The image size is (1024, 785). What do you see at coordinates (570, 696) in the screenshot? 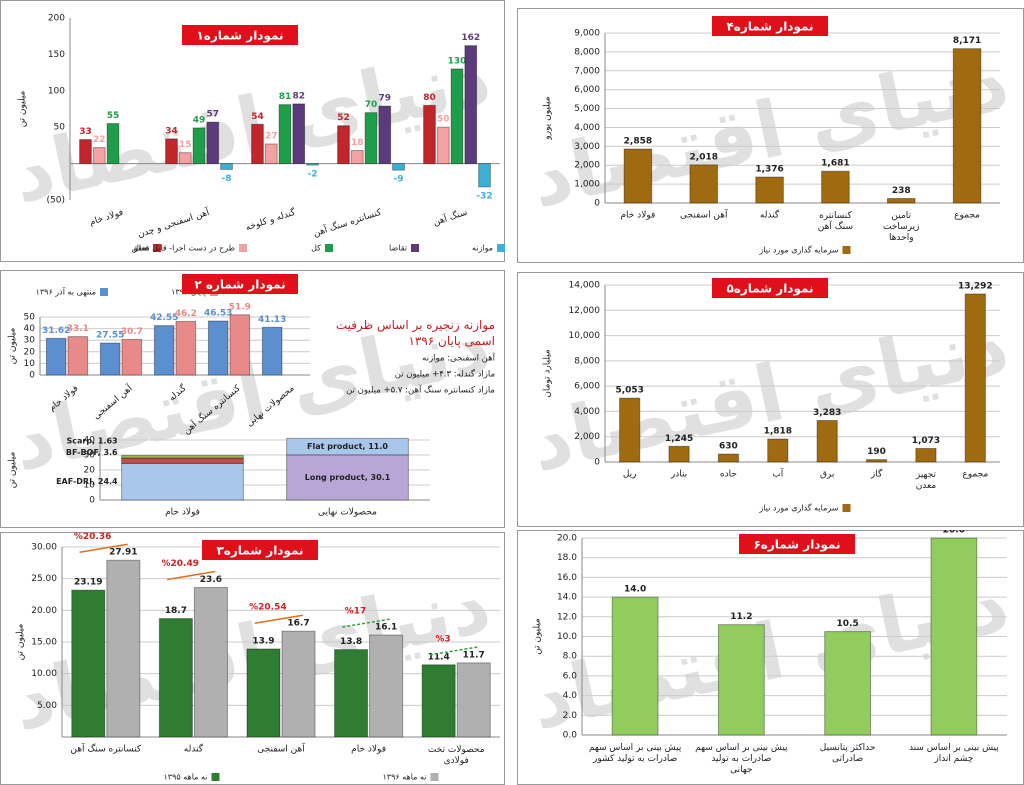
I see `y-tick-label: 4.0` at bounding box center [570, 696].